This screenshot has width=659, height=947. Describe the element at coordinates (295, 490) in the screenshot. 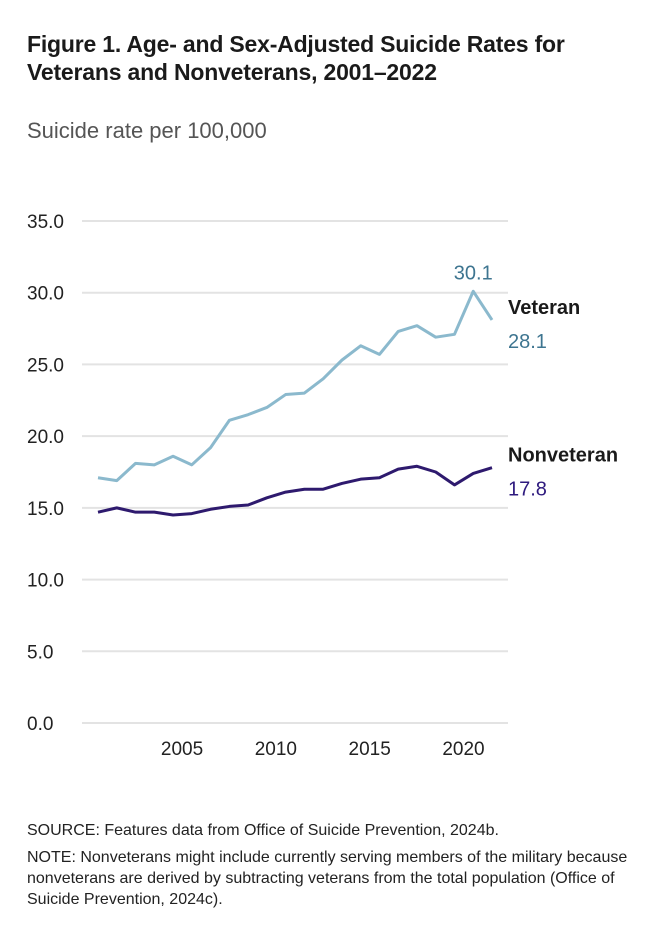

I see `nonveteran-line` at that location.